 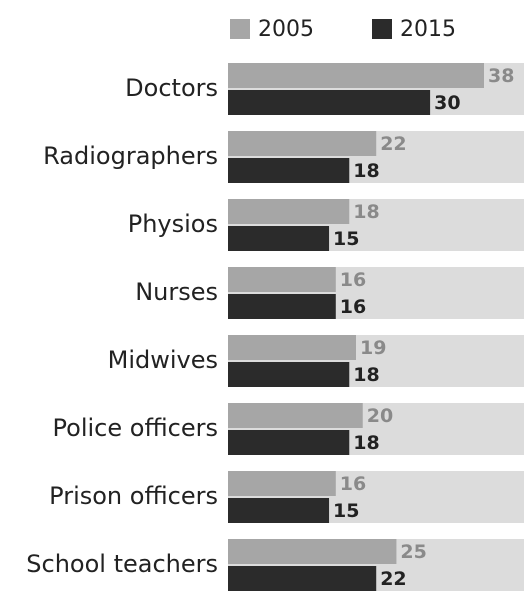 What do you see at coordinates (413, 552) in the screenshot?
I see `value-label: 25` at bounding box center [413, 552].